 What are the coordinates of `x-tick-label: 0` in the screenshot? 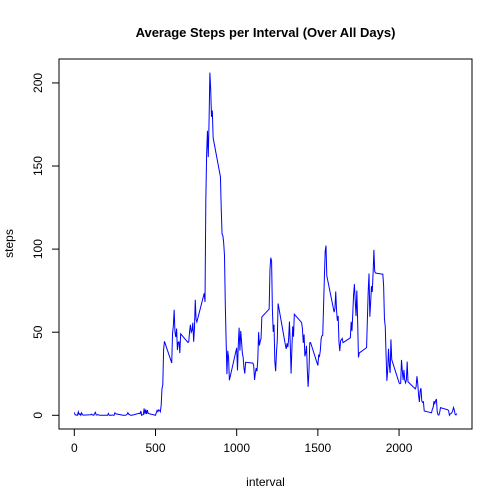 It's located at (74, 448).